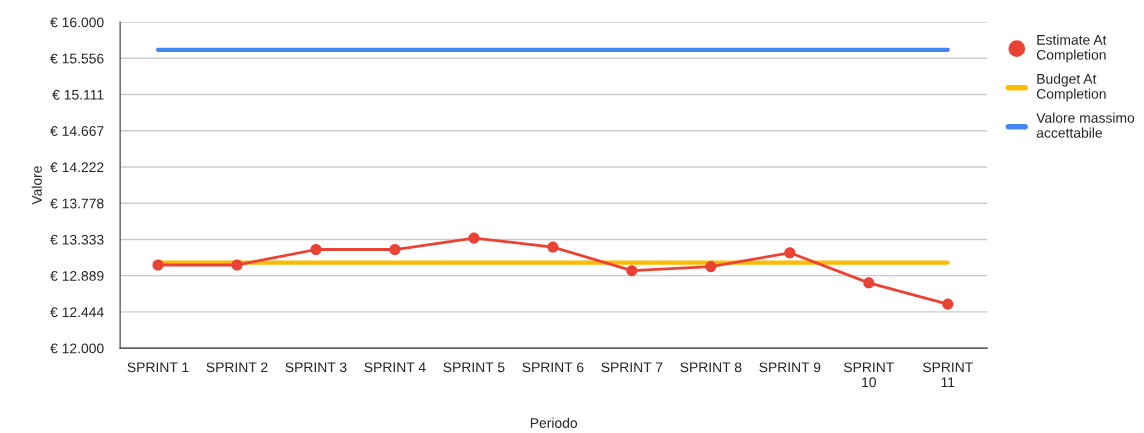 This screenshot has height=433, width=1144. What do you see at coordinates (868, 375) in the screenshot?
I see `x-tick-label: SPRINT 10` at bounding box center [868, 375].